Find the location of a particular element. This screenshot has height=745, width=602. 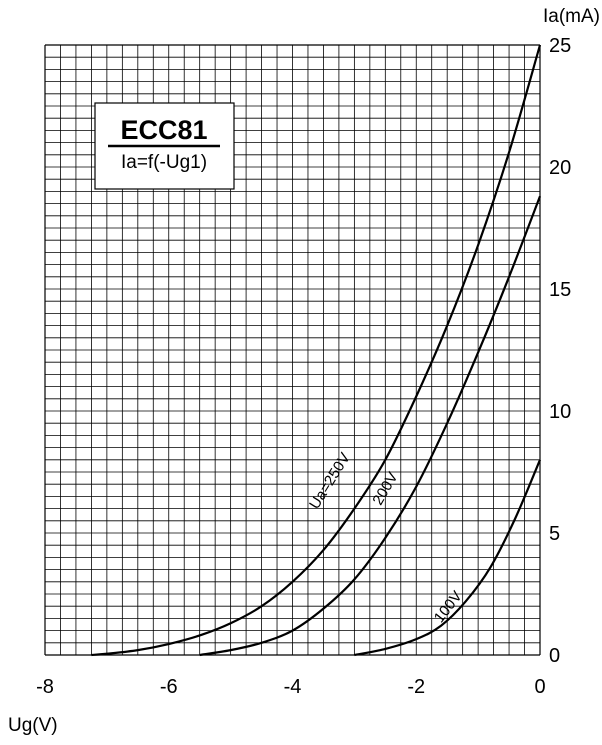

x-tick-label: 0 is located at coordinates (539, 687).